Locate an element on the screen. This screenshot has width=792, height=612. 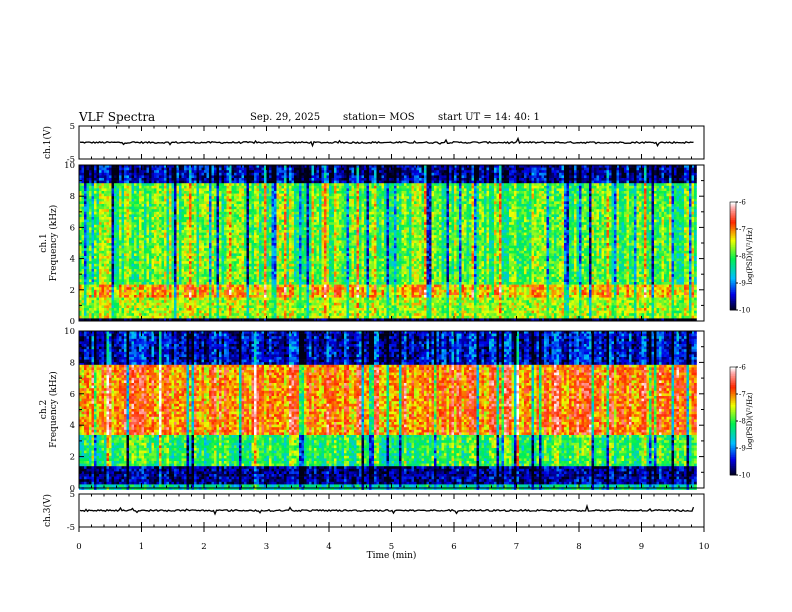
y-tick-label-ch1-waveform: 5 is located at coordinates (72, 127).